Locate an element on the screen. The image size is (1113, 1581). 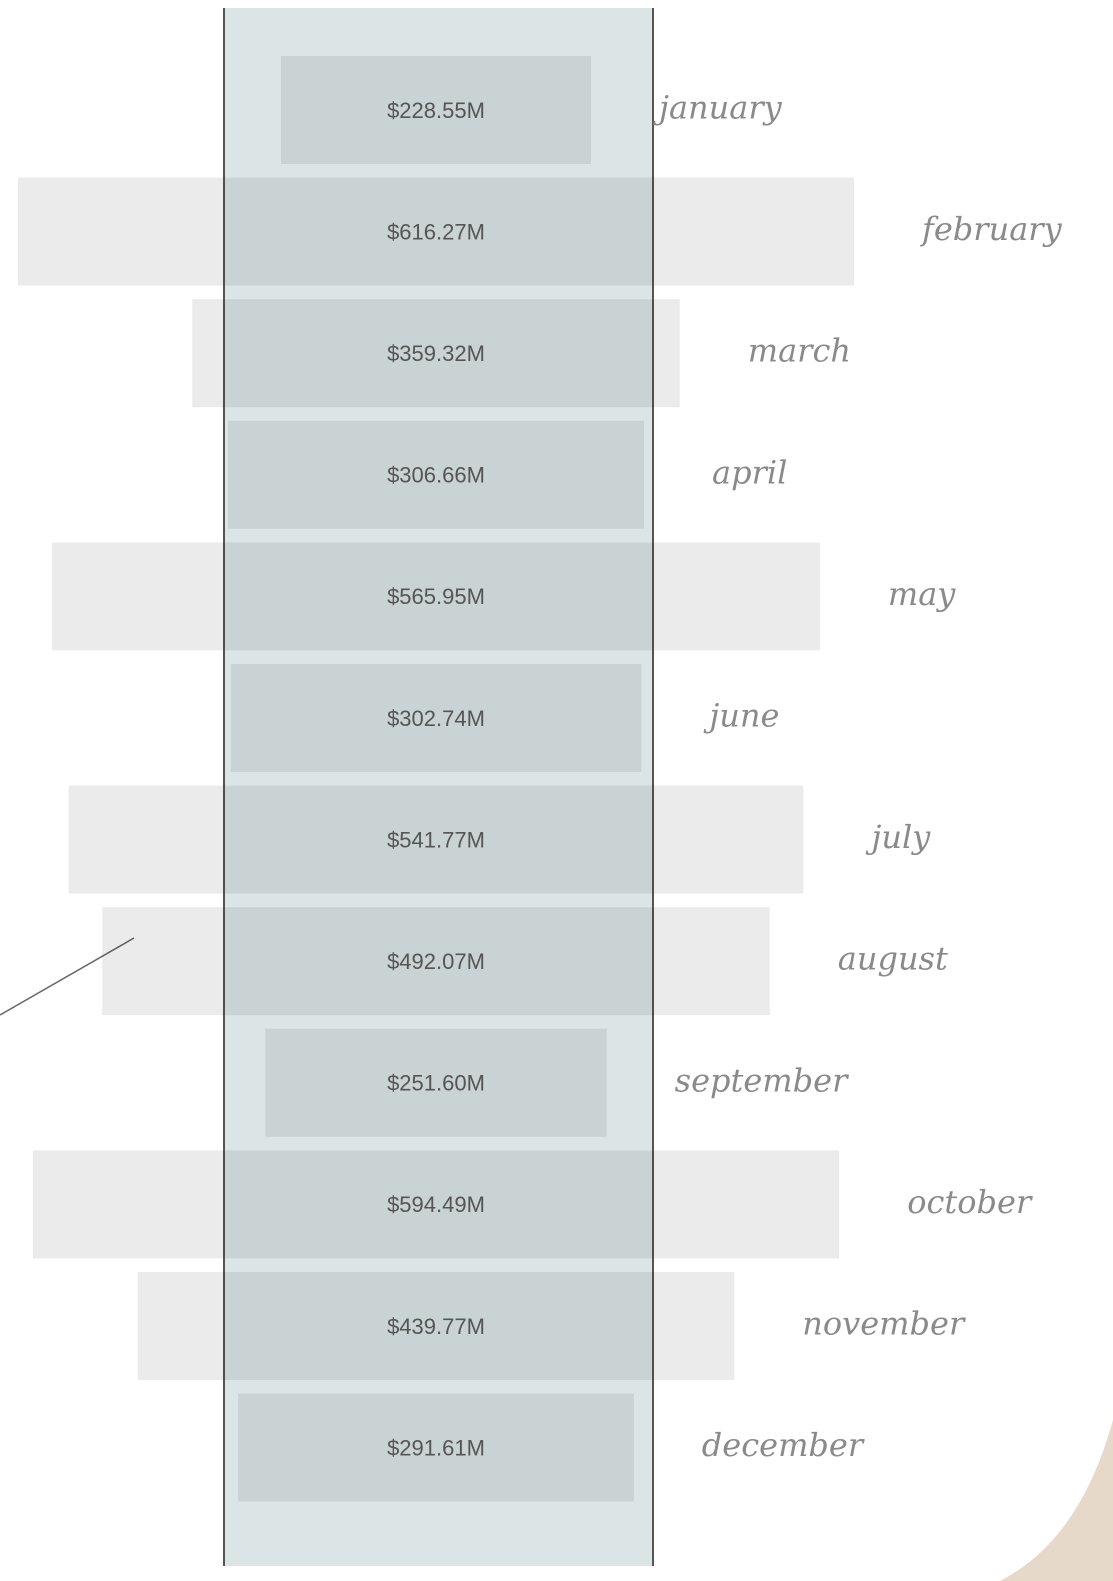
value-label: $302.74M is located at coordinates (436, 718).